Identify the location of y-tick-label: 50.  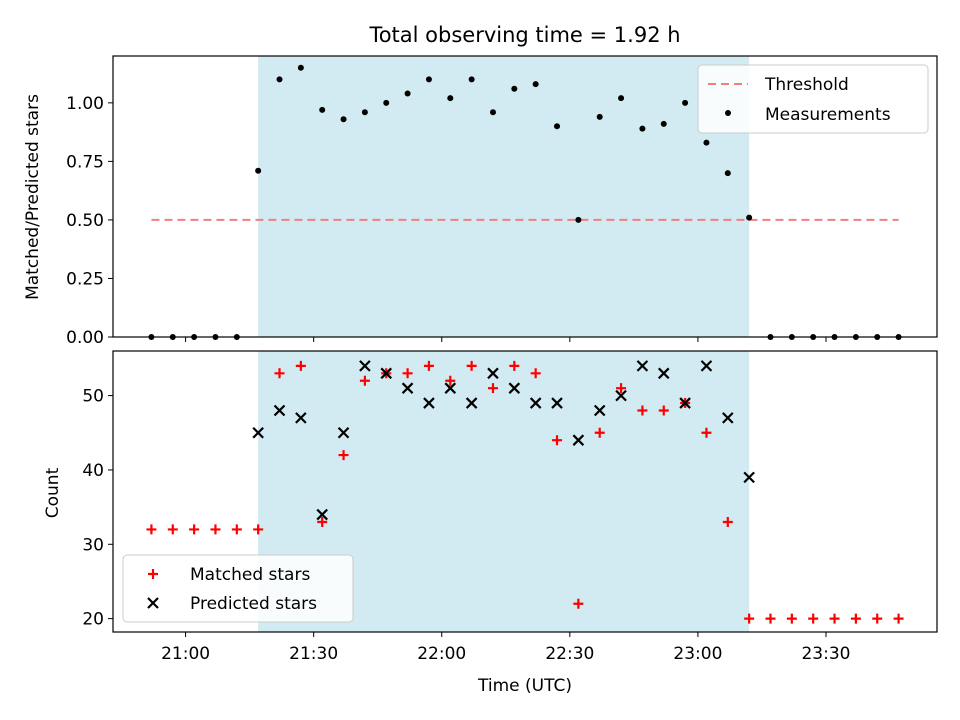
(93, 397).